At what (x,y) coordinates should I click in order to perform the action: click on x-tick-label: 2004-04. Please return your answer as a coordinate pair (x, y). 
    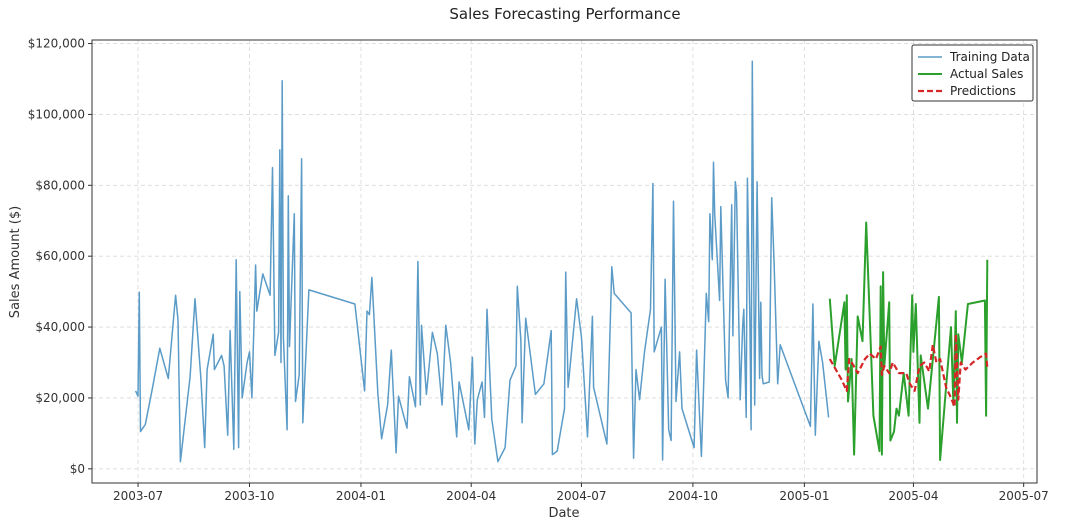
    Looking at the image, I should click on (471, 496).